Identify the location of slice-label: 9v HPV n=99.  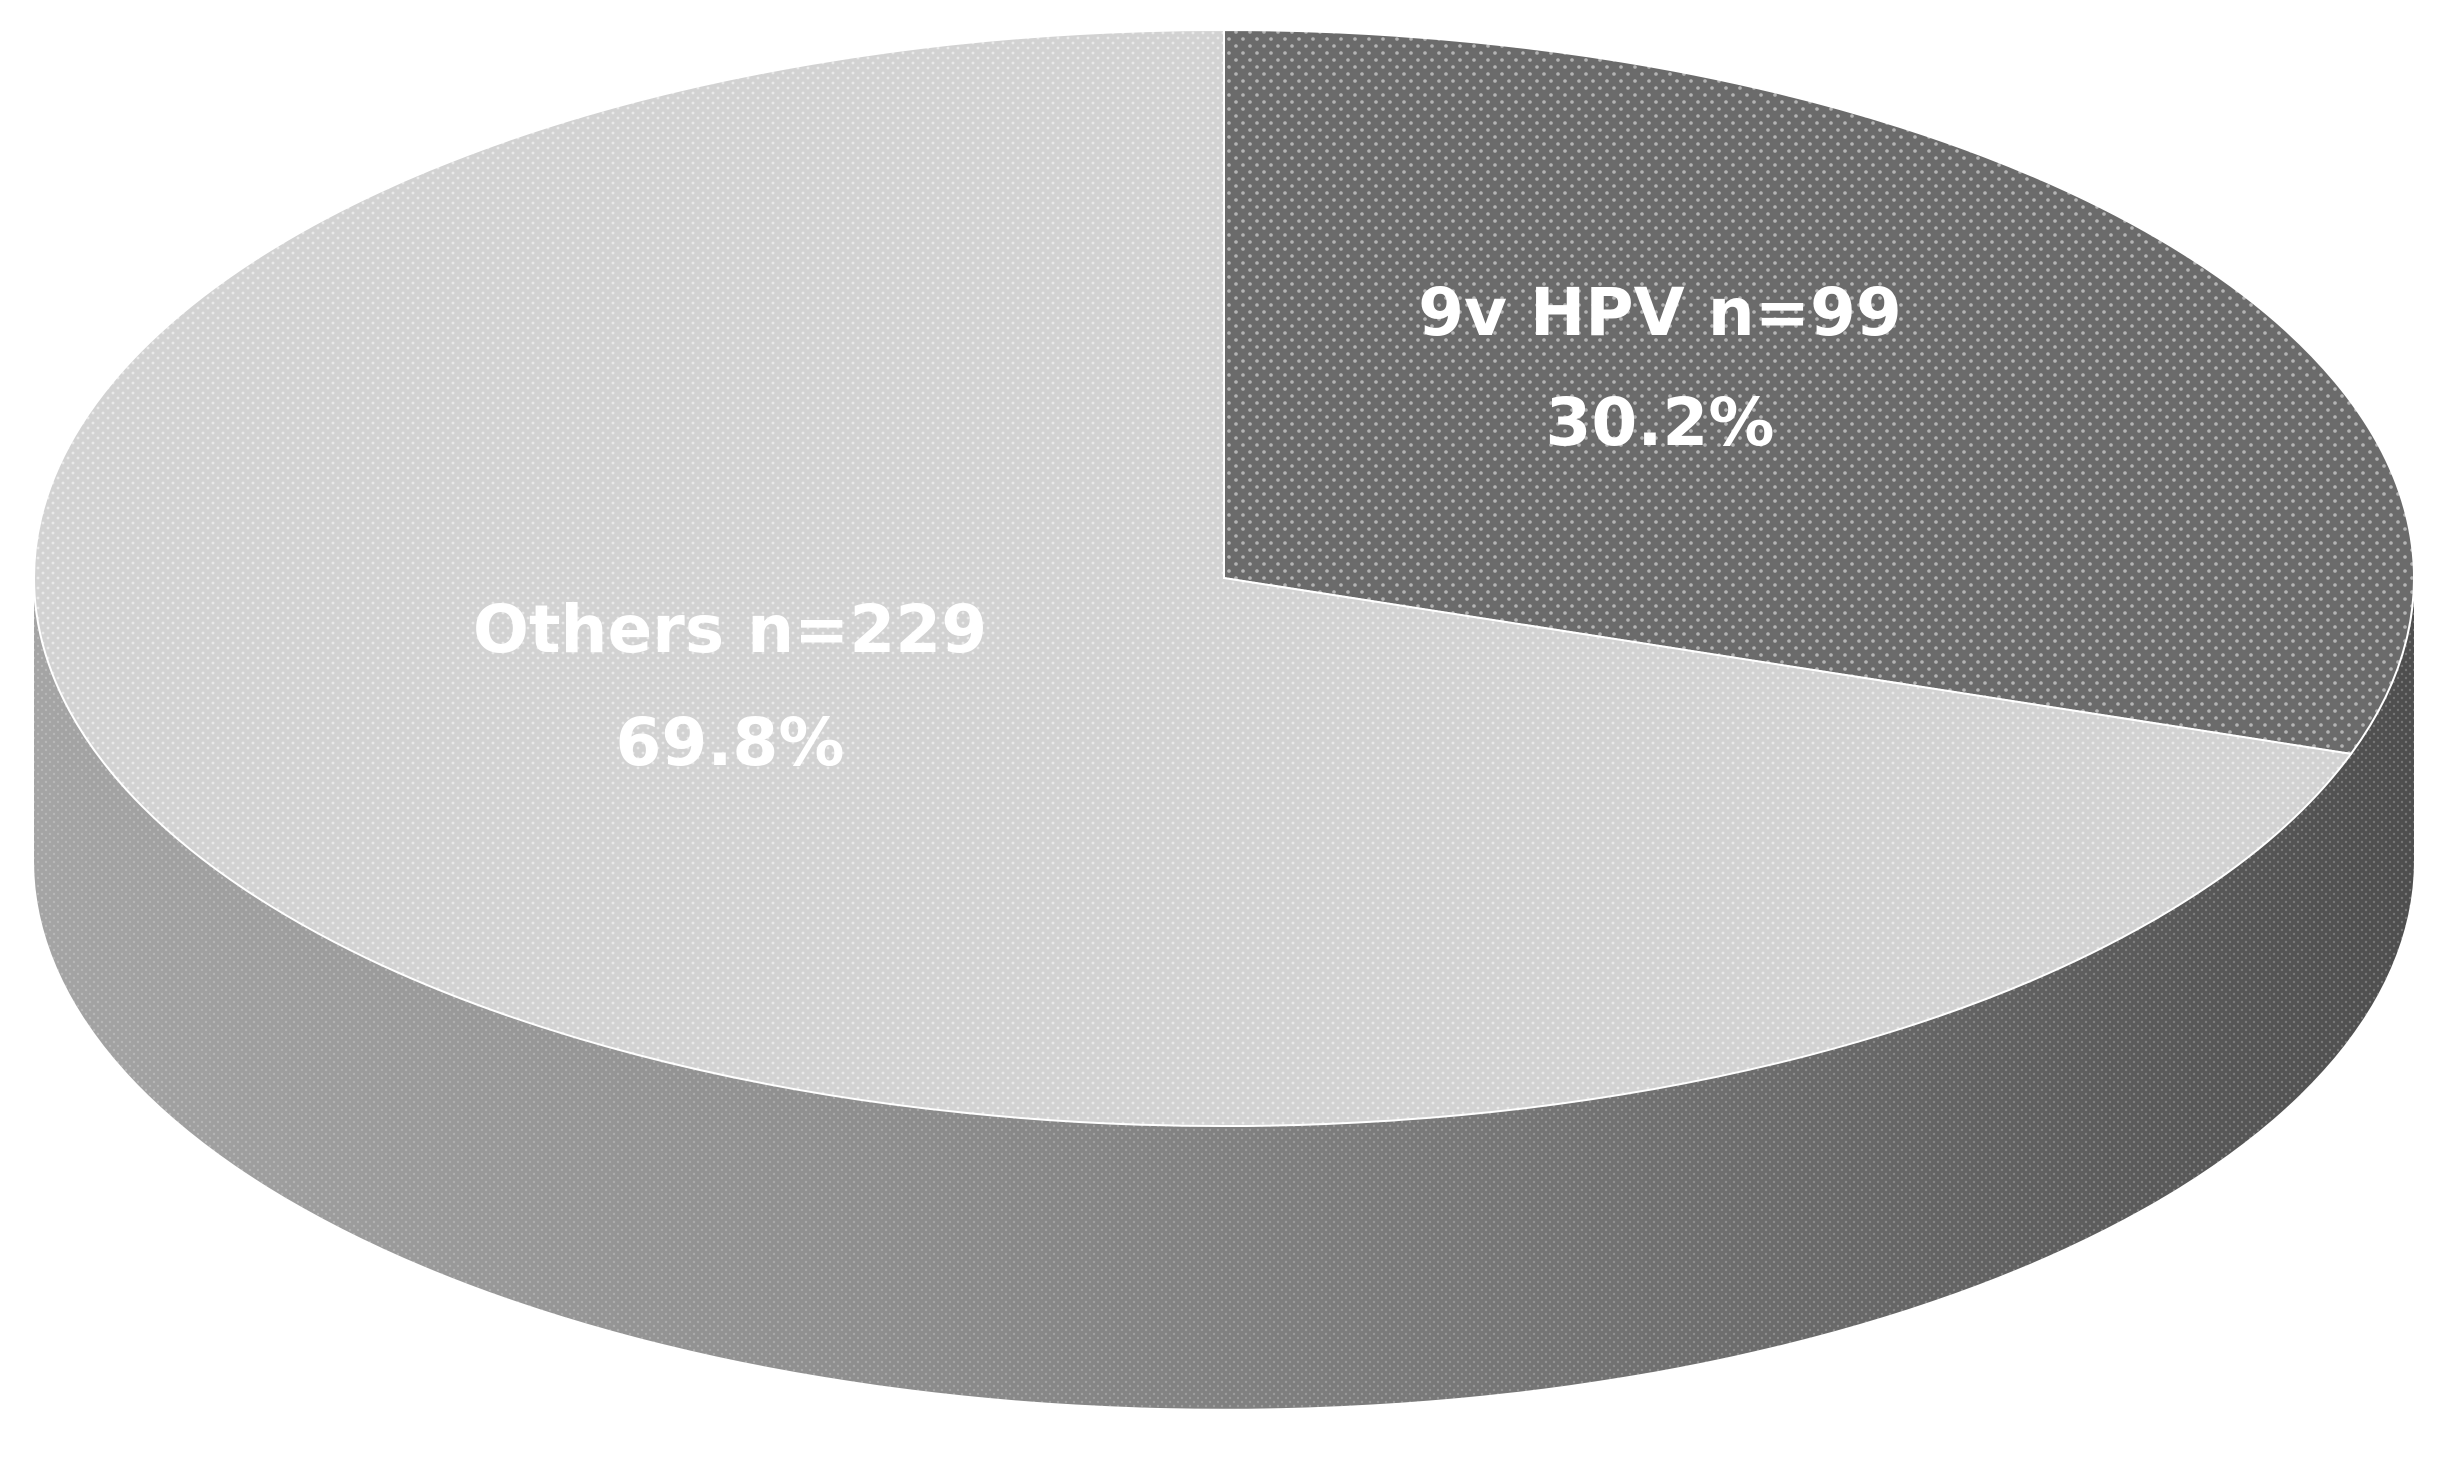
(1660, 312).